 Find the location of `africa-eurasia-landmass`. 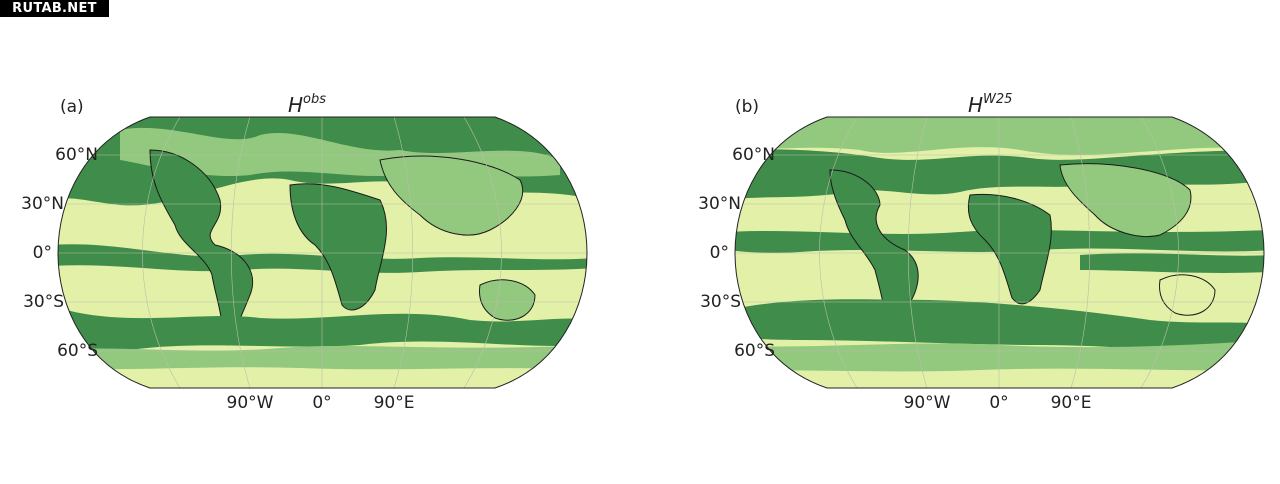

africa-eurasia-landmass is located at coordinates (338, 247).